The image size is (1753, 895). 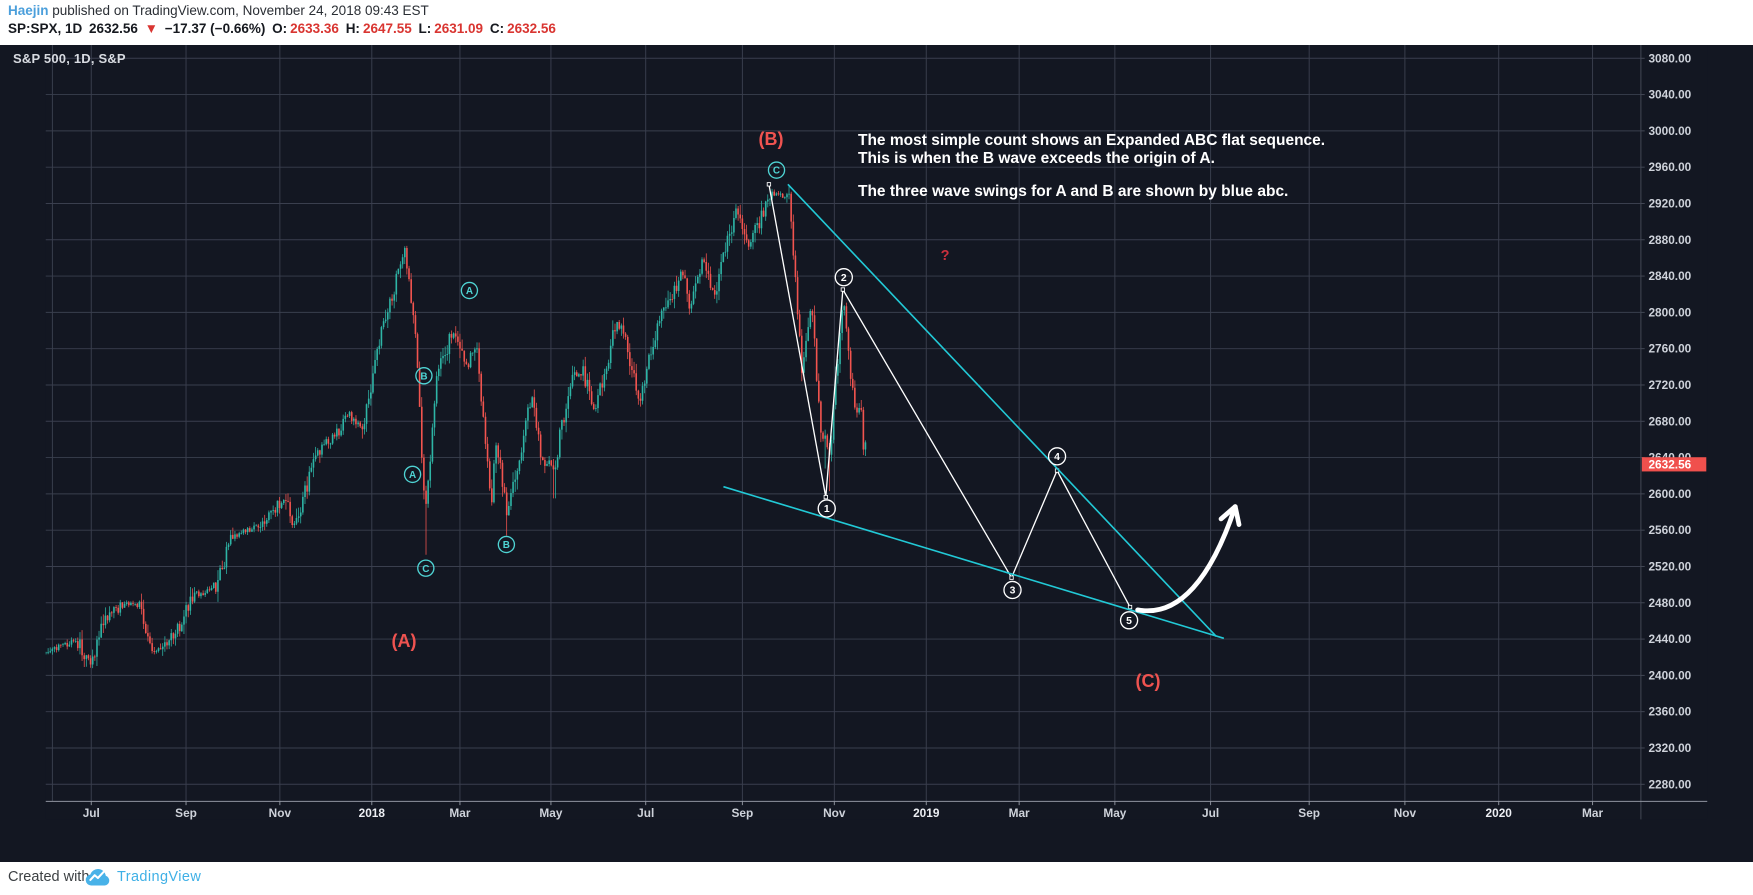 I want to click on close-value: 2632.56, so click(x=531, y=28).